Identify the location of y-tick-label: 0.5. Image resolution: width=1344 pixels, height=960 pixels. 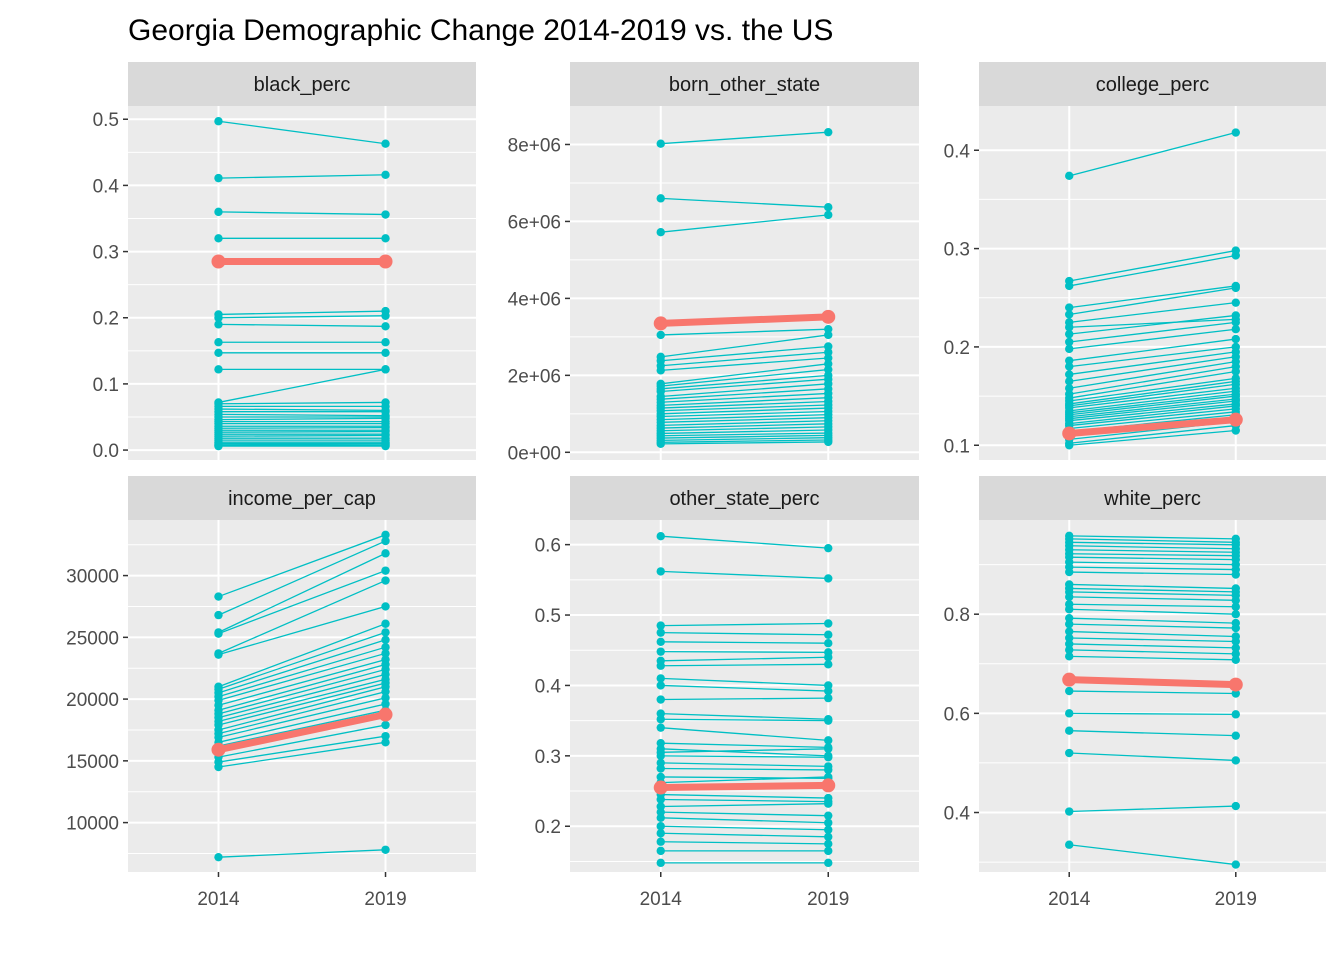
(548, 616).